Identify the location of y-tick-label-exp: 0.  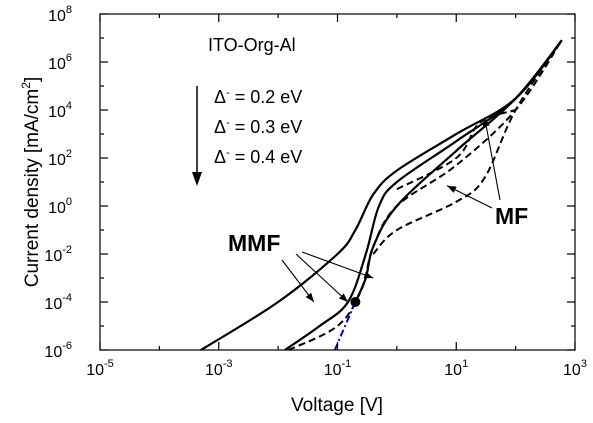
(69, 202).